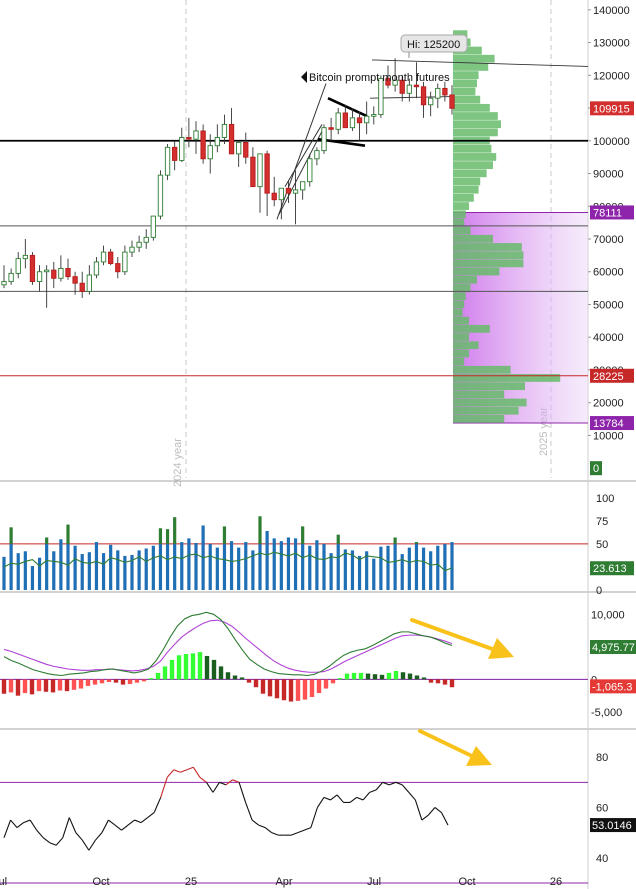  What do you see at coordinates (501, 648) in the screenshot?
I see `trend-arrow-head-icon` at bounding box center [501, 648].